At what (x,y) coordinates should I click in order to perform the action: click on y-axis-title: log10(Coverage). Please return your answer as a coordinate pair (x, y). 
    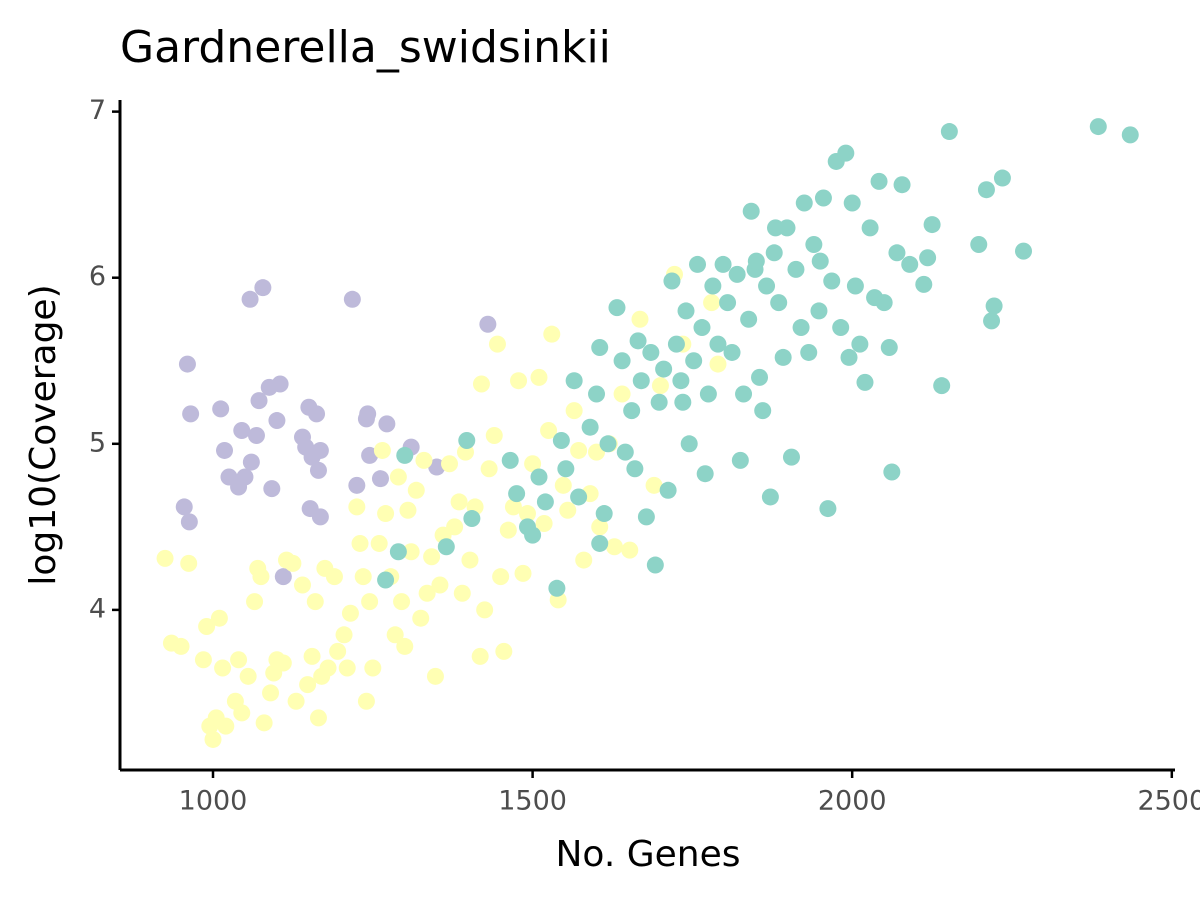
    Looking at the image, I should click on (43, 434).